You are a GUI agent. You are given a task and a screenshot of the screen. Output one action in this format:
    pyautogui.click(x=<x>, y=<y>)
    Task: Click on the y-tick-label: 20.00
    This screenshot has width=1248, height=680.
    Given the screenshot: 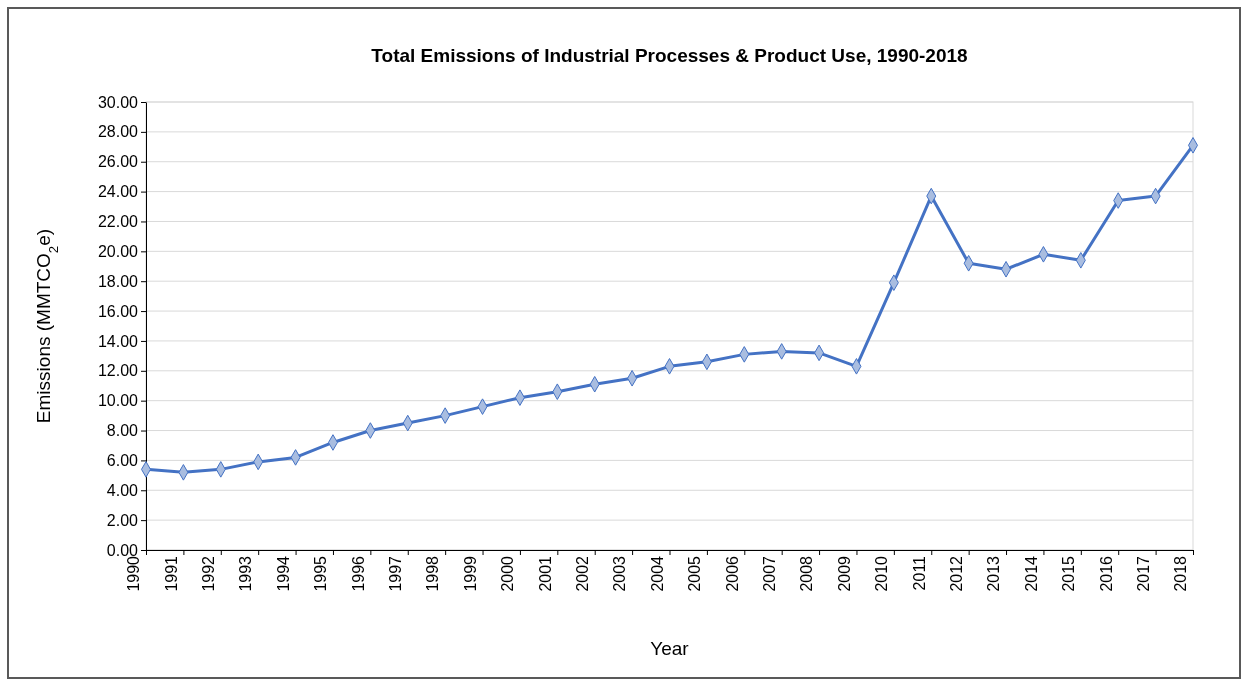 What is the action you would take?
    pyautogui.click(x=118, y=251)
    